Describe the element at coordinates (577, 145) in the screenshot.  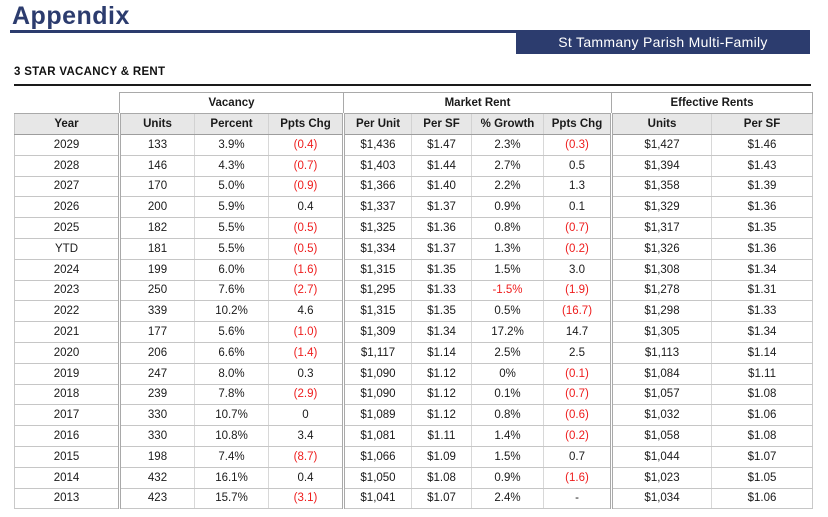
I see `table-cell: (0.3)` at that location.